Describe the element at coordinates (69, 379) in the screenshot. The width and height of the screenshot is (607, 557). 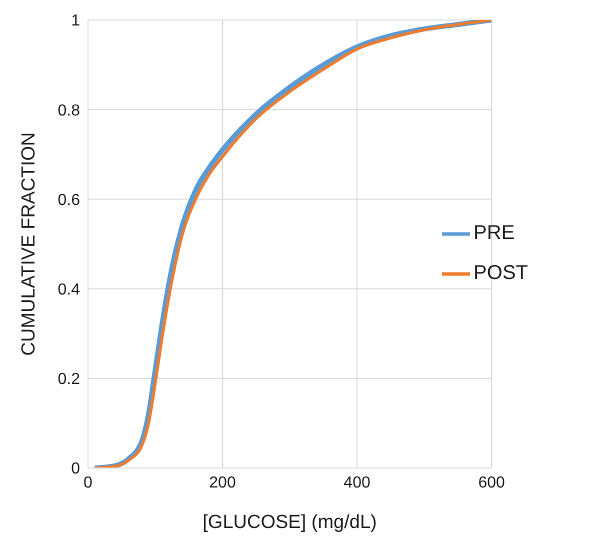
I see `y-tick-label: 0.2` at that location.